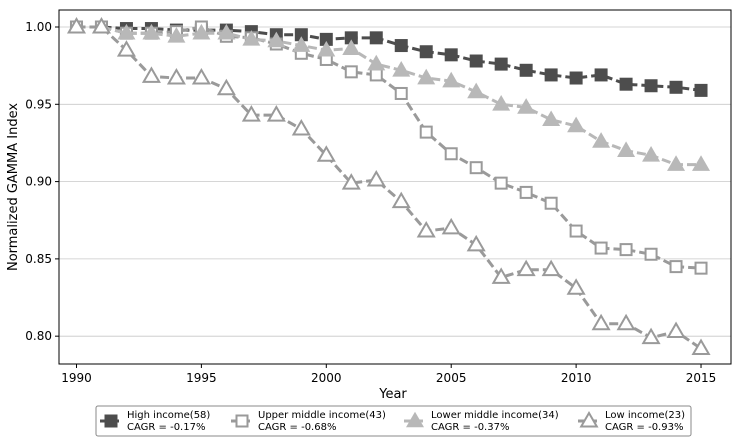 This screenshot has width=738, height=443. I want to click on y-tick-label: 0.85, so click(38, 259).